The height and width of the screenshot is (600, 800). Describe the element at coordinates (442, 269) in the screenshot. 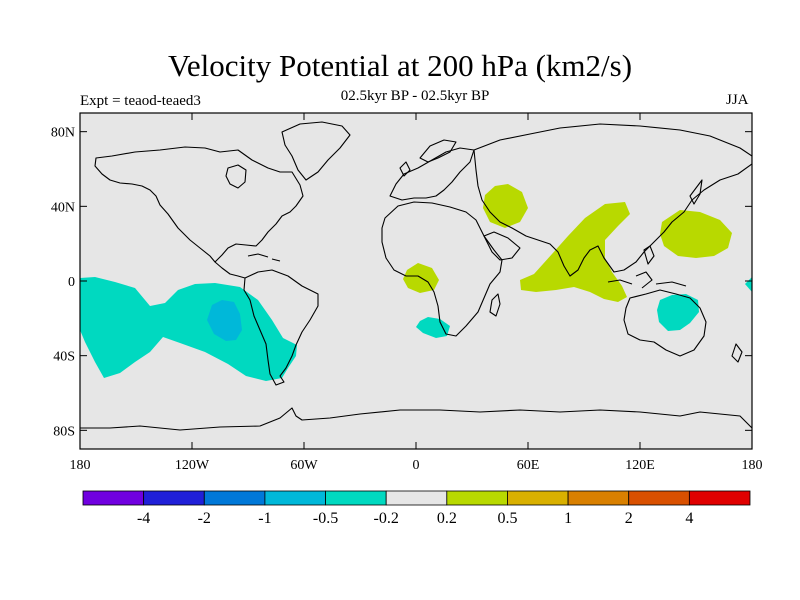

I see `coastline-africa` at that location.